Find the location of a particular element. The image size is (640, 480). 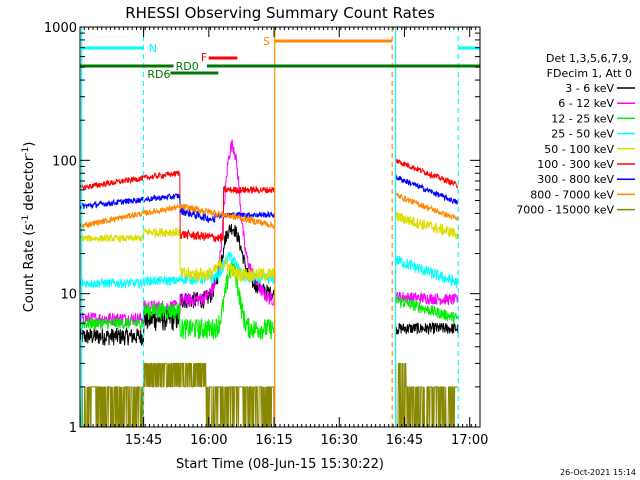

saa-flag-label: S is located at coordinates (266, 41).